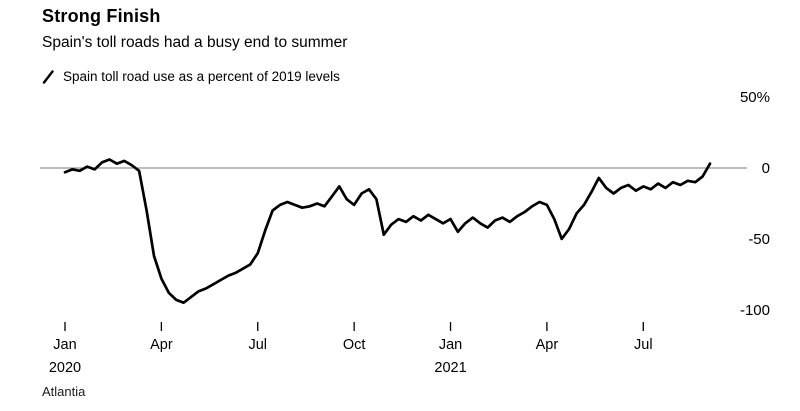 The image size is (800, 411). Describe the element at coordinates (450, 368) in the screenshot. I see `x-axis-year-label: 2021` at that location.